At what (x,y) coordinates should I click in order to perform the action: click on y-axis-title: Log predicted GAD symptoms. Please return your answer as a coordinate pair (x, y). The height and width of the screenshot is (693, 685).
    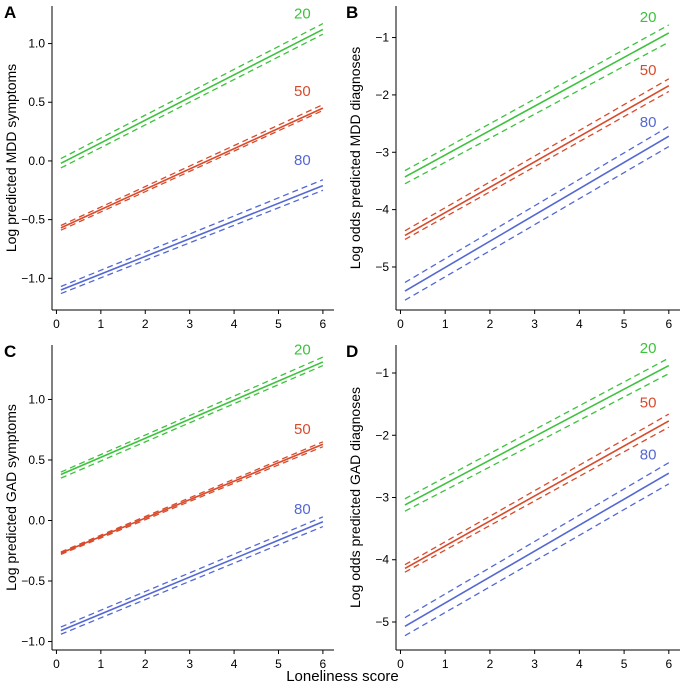
    Looking at the image, I should click on (11, 497).